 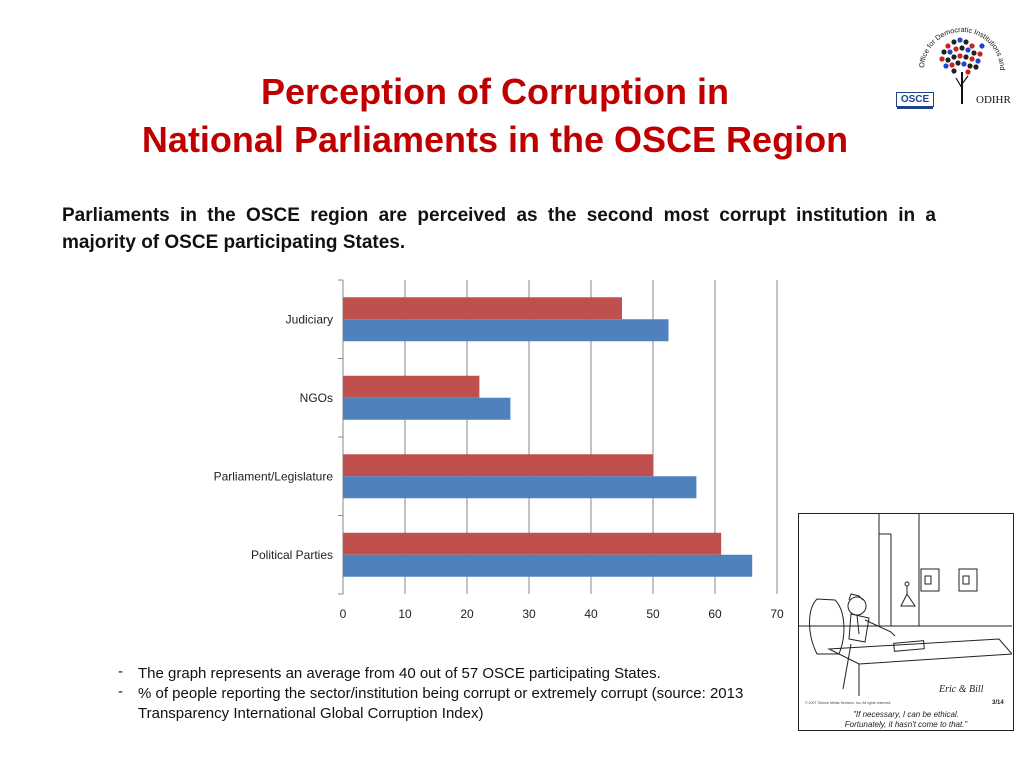 I want to click on bar-2010-judiciary, so click(x=482, y=308).